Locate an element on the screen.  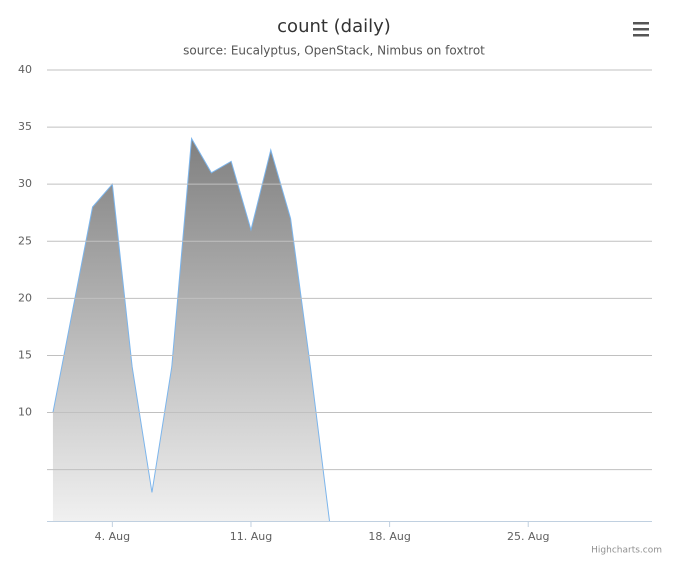
x-tick-label: 25. Aug is located at coordinates (528, 536).